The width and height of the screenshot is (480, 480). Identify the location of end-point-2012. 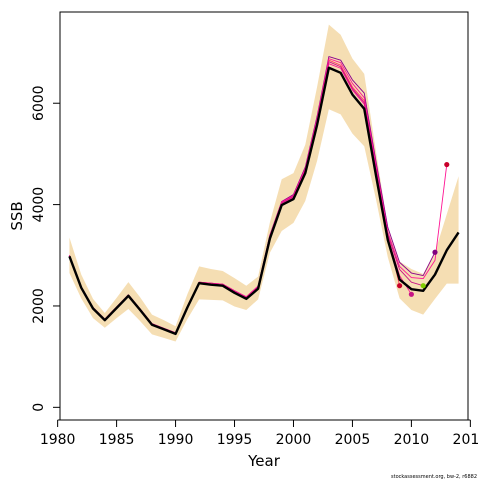
(435, 252).